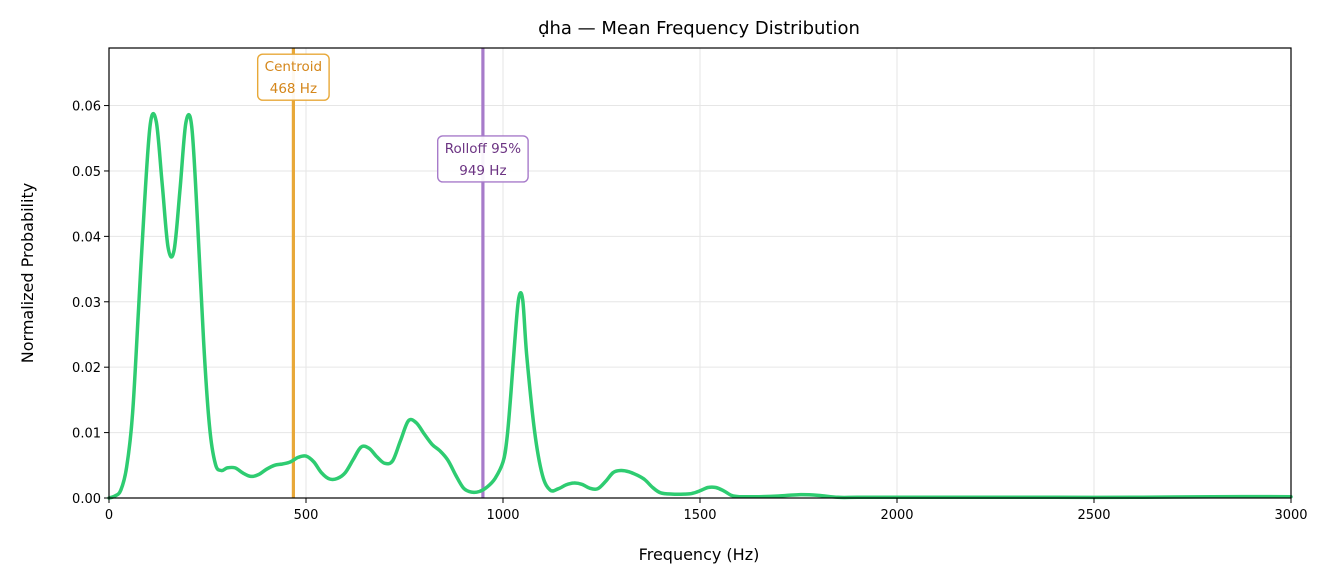  I want to click on y-tick-label: 0.04, so click(86, 237).